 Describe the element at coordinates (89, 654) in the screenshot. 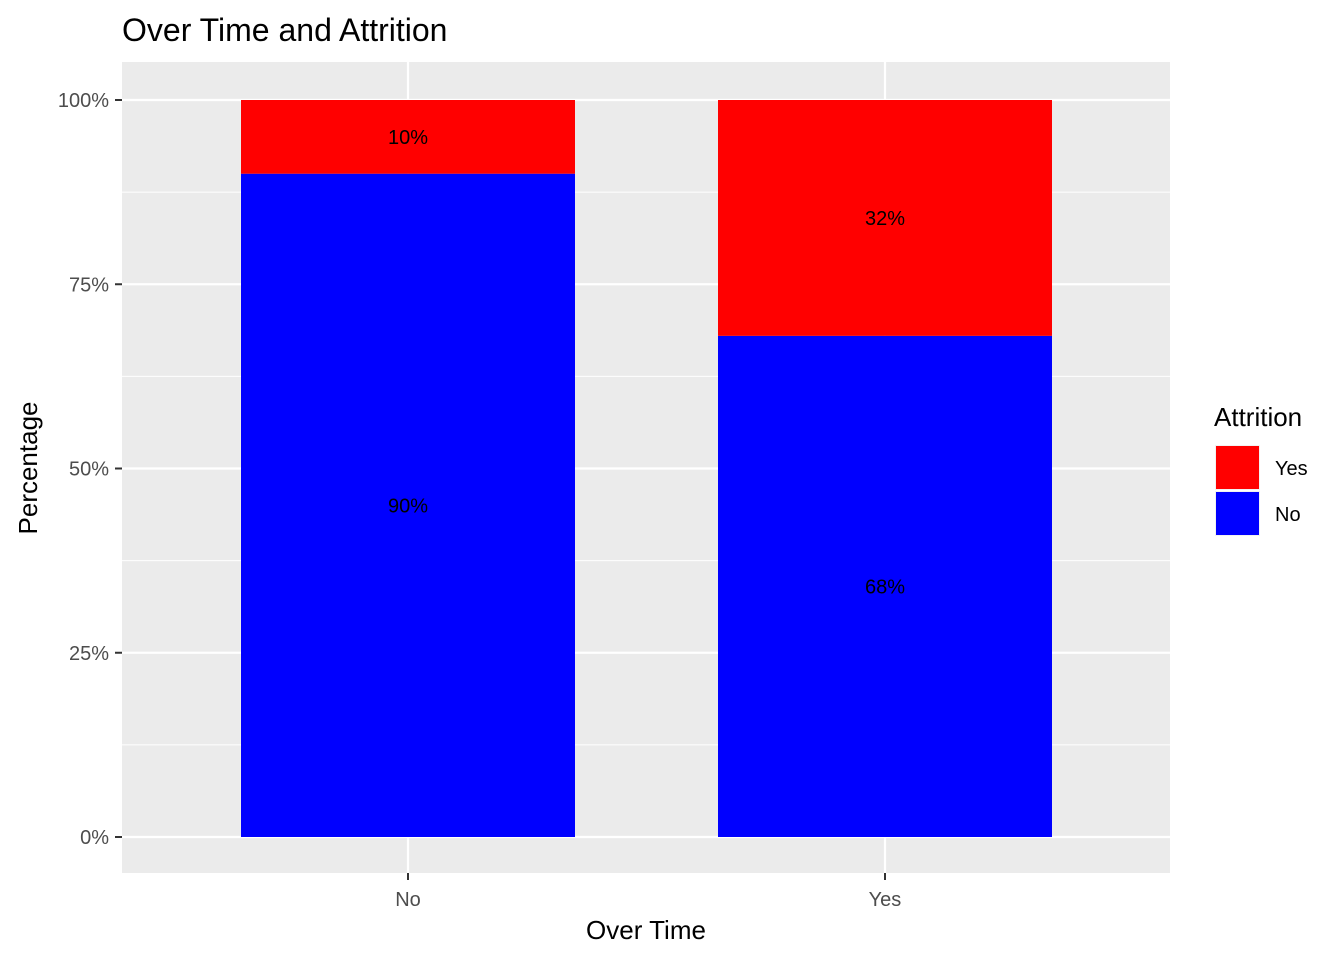

I see `y-tick-label: 25%` at that location.